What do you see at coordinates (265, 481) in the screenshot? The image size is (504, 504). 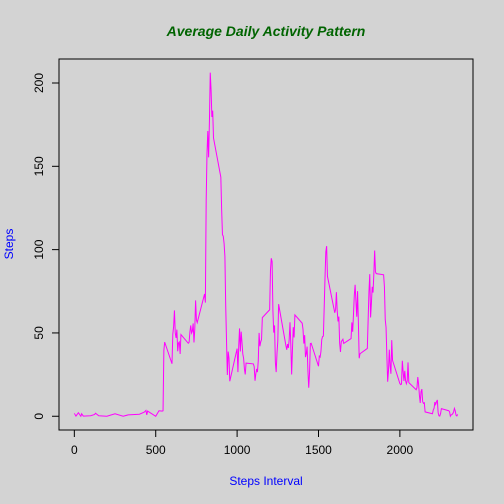 I see `x-axis-label: Steps Interval` at bounding box center [265, 481].